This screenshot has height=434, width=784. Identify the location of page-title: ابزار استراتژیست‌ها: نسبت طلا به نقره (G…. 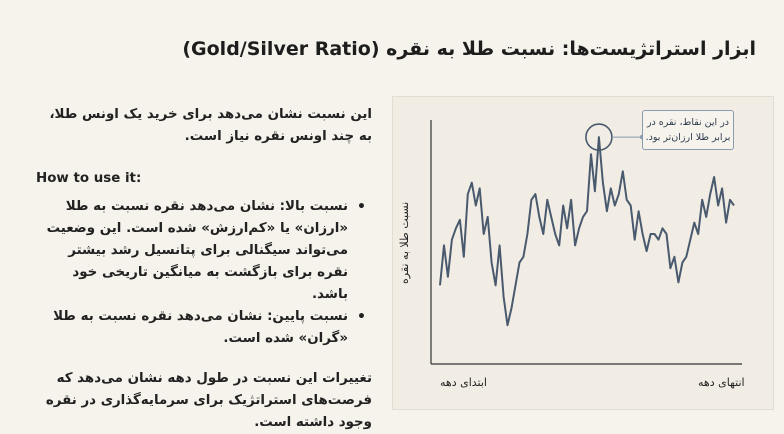
(469, 49).